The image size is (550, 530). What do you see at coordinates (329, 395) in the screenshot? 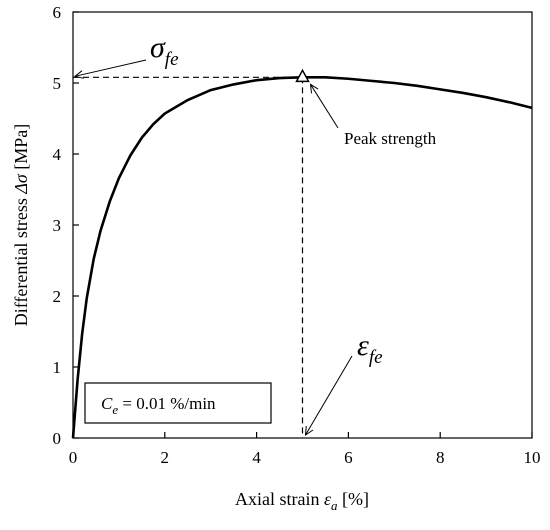
I see `eps-fe-arrow` at bounding box center [329, 395].